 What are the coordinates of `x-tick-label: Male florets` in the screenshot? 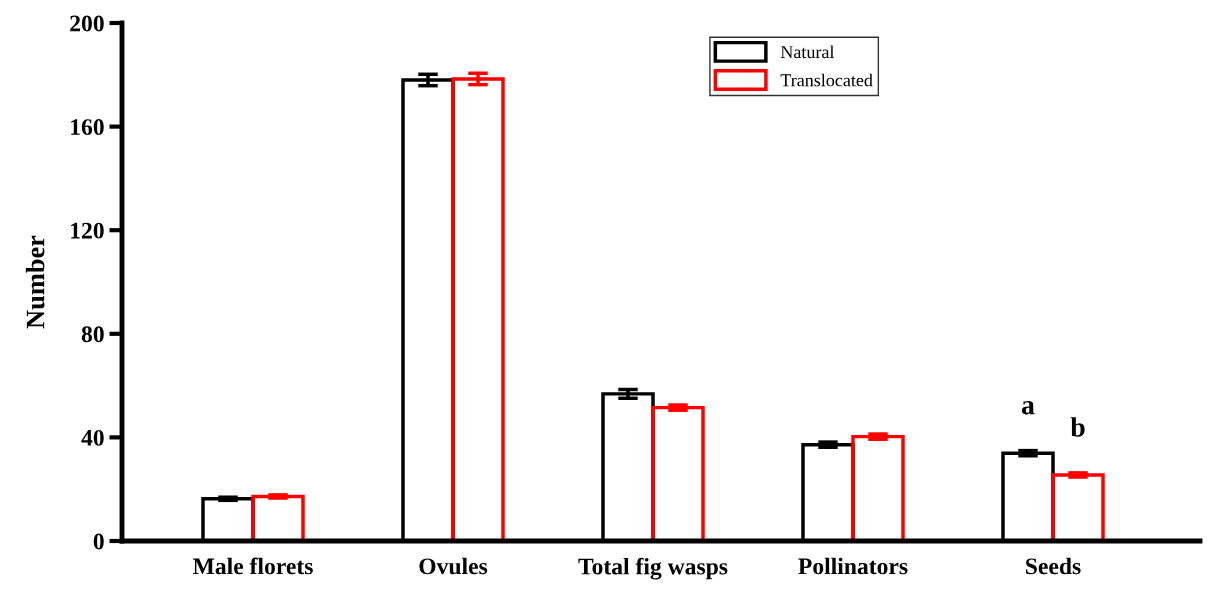 It's located at (252, 566).